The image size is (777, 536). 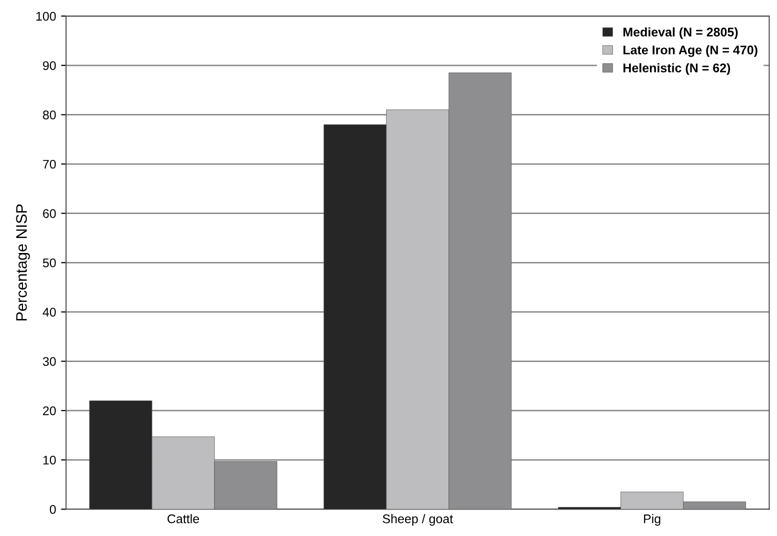 What do you see at coordinates (53, 509) in the screenshot?
I see `y-tick-label: 0` at bounding box center [53, 509].